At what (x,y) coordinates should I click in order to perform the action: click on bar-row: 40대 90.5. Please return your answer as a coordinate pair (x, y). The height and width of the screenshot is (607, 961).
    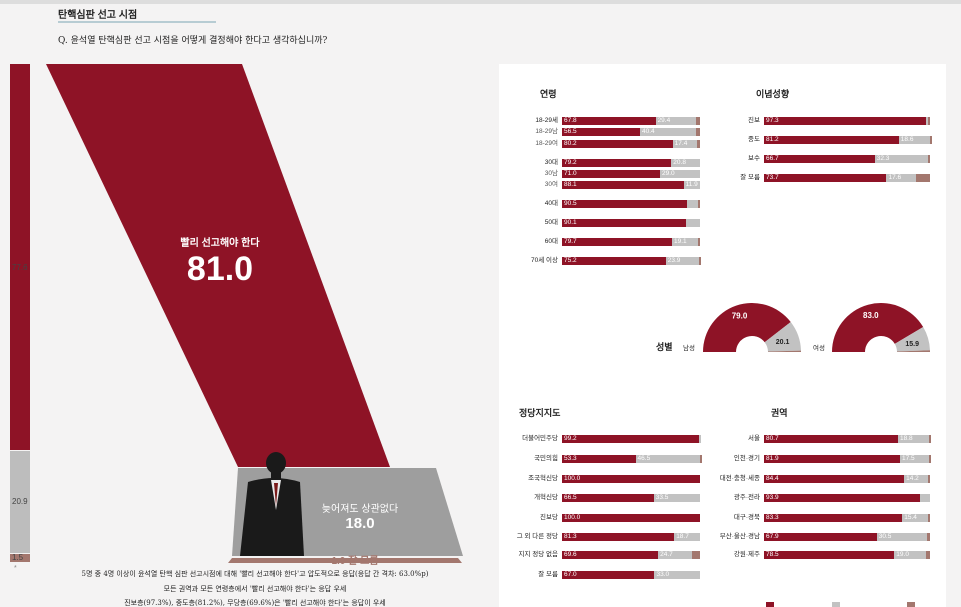
    Looking at the image, I should click on (623, 204).